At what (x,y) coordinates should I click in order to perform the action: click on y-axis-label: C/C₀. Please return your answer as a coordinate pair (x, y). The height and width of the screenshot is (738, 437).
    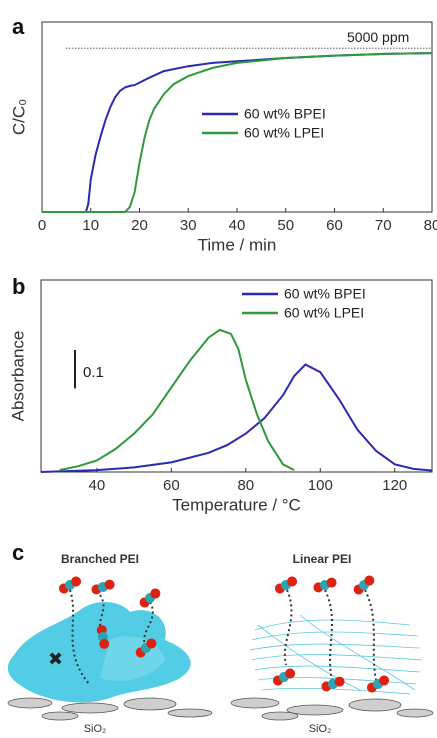
    Looking at the image, I should click on (18, 117).